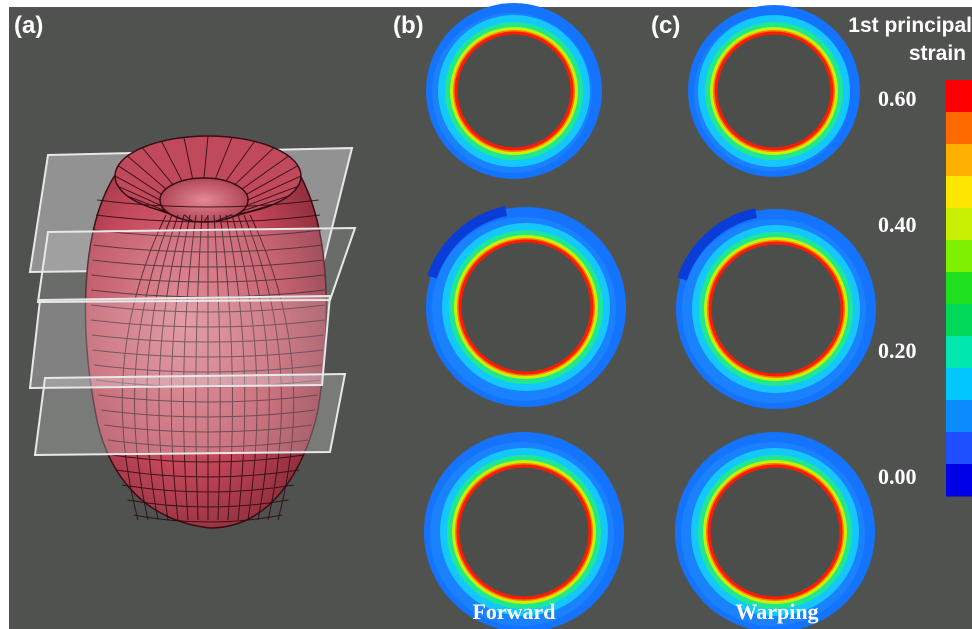 Image resolution: width=972 pixels, height=629 pixels. I want to click on slice-plane-bottom, so click(190, 414).